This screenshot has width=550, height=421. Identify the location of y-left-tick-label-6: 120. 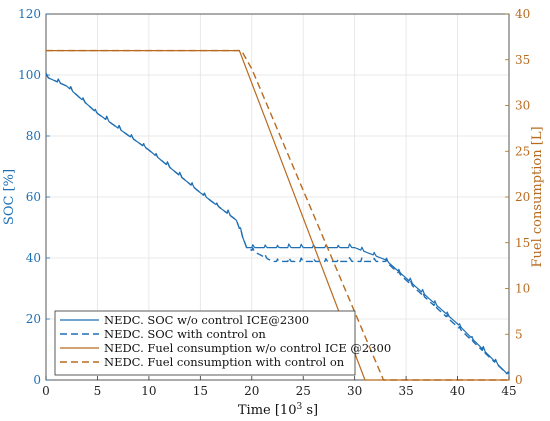
(29, 14).